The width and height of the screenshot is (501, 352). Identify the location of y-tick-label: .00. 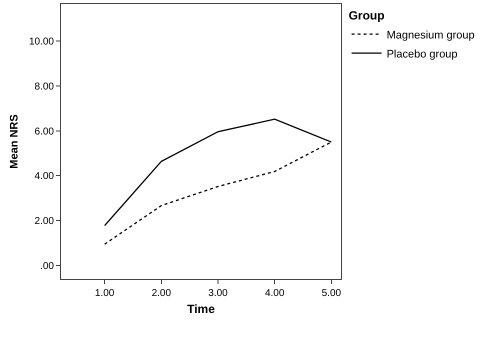
(47, 266).